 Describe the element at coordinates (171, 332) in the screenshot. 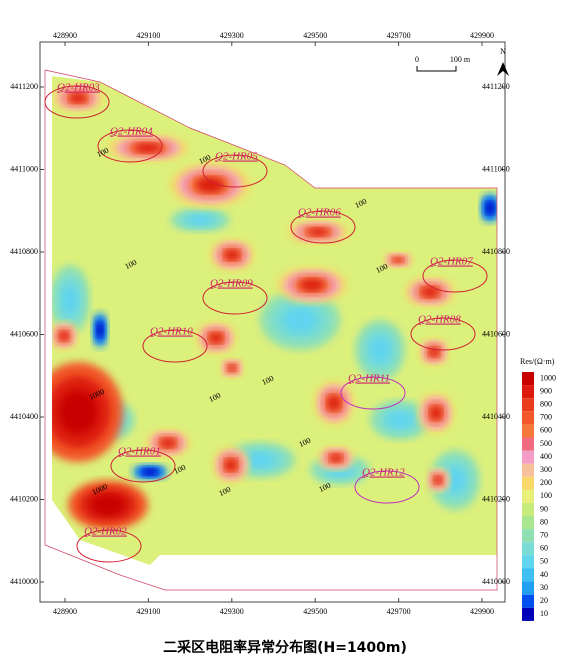

I see `anomaly-label: Q2-HR10` at that location.